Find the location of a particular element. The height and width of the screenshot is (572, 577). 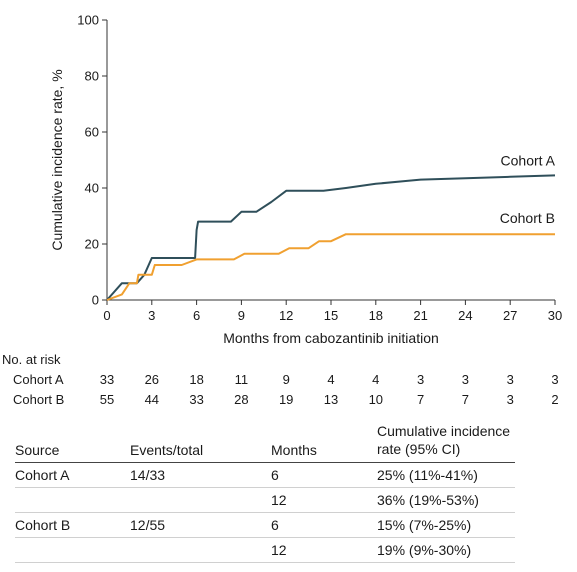

cell-source: Cohort A is located at coordinates (42, 475).